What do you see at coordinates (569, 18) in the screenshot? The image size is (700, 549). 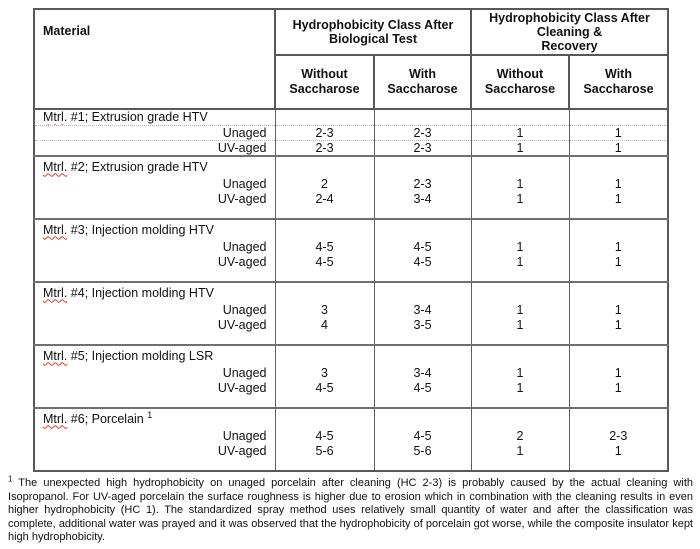 I see `group-header-line: Hydrophobicity Class After` at bounding box center [569, 18].